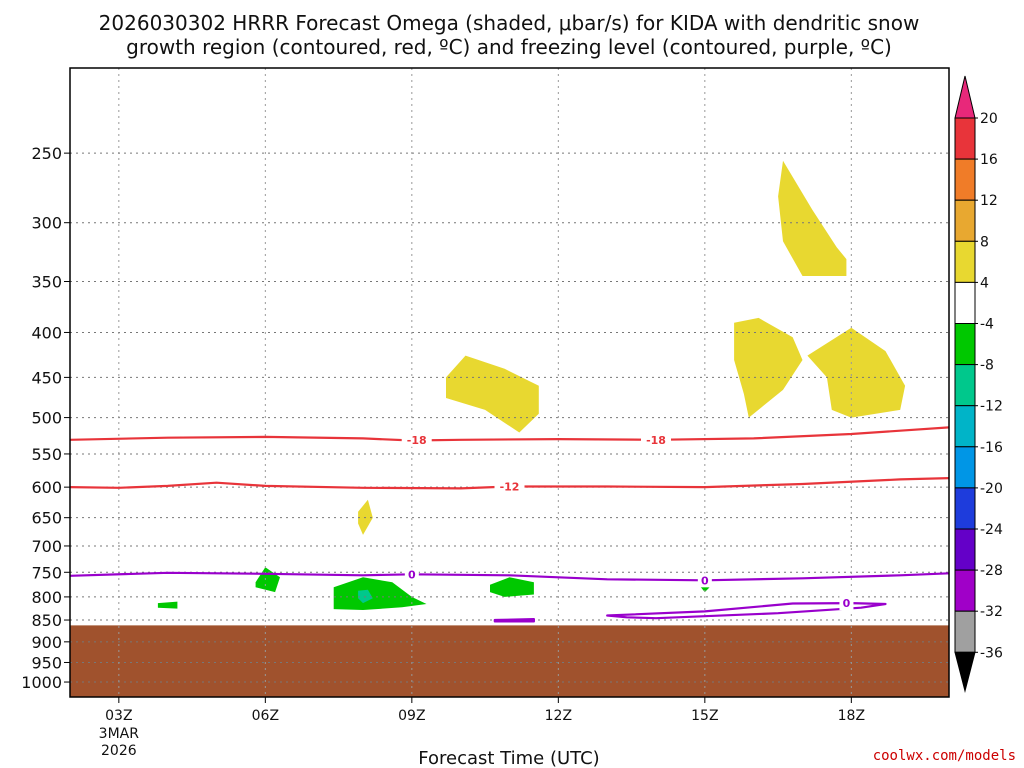  Describe the element at coordinates (509, 661) in the screenshot. I see `terrain-fill` at that location.